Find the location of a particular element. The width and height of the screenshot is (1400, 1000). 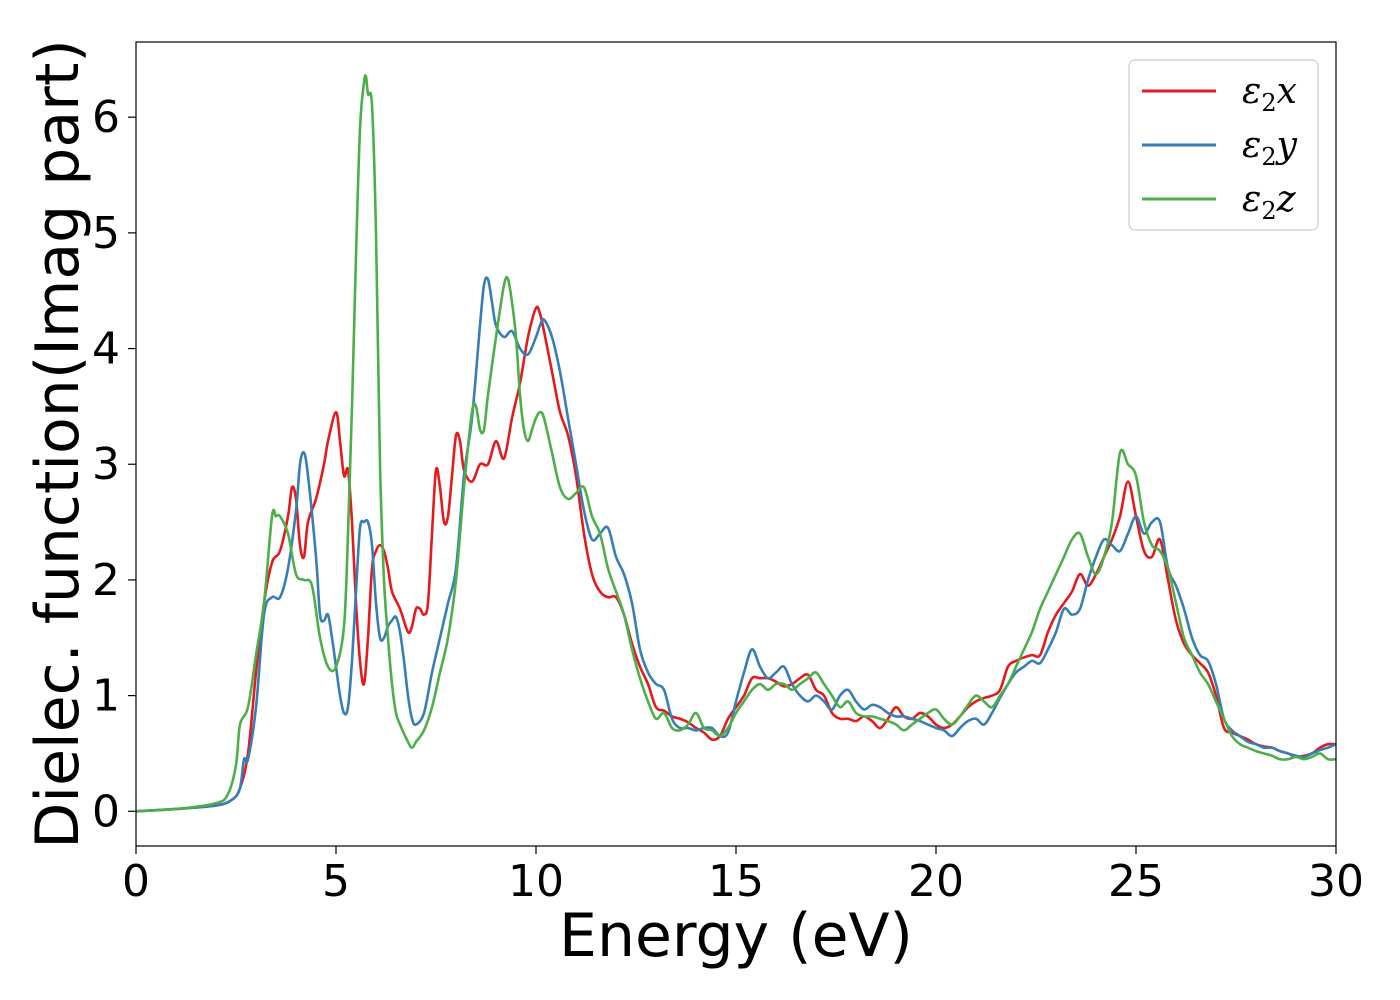

legend: ε2x ε2y ε2z is located at coordinates (1223, 145).